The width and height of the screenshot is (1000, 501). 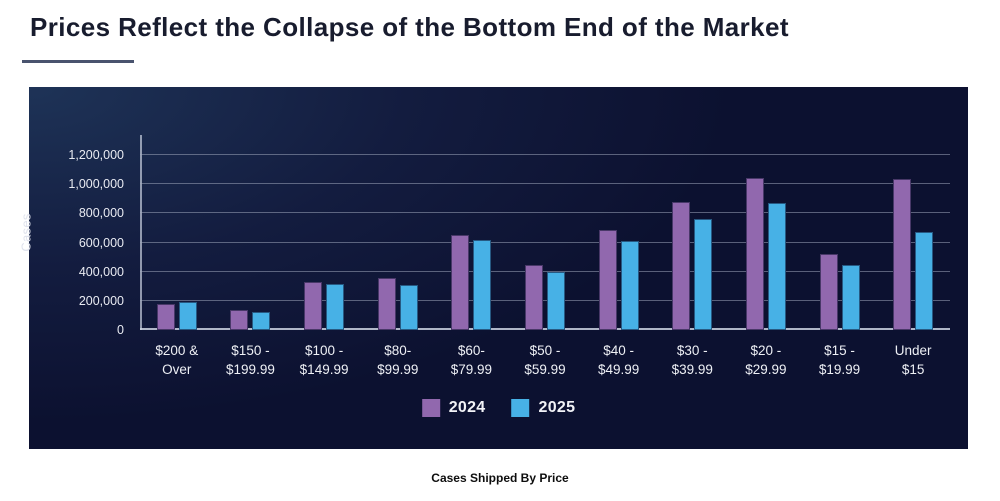 What do you see at coordinates (101, 271) in the screenshot?
I see `y-tick-label: 400,000` at bounding box center [101, 271].